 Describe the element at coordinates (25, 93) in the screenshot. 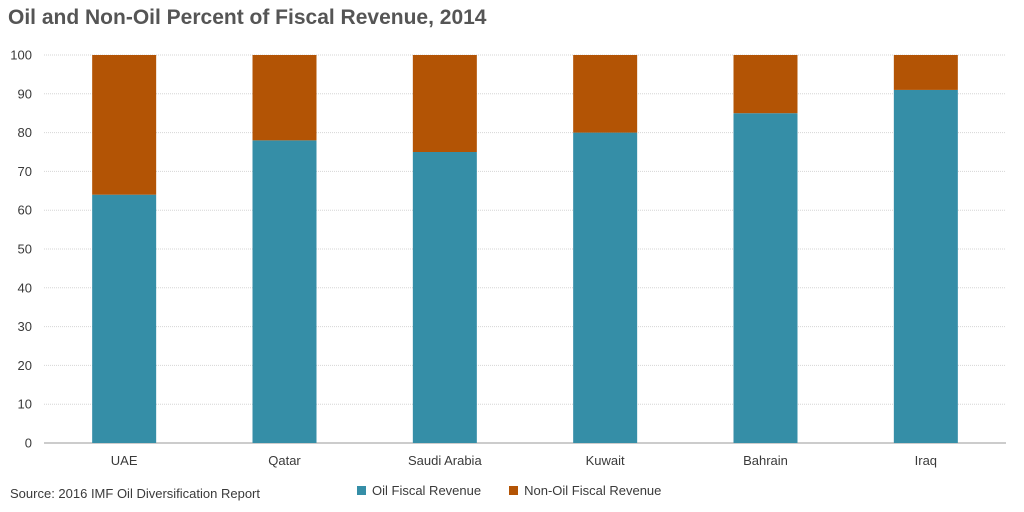

I see `y-tick-label: 90` at that location.